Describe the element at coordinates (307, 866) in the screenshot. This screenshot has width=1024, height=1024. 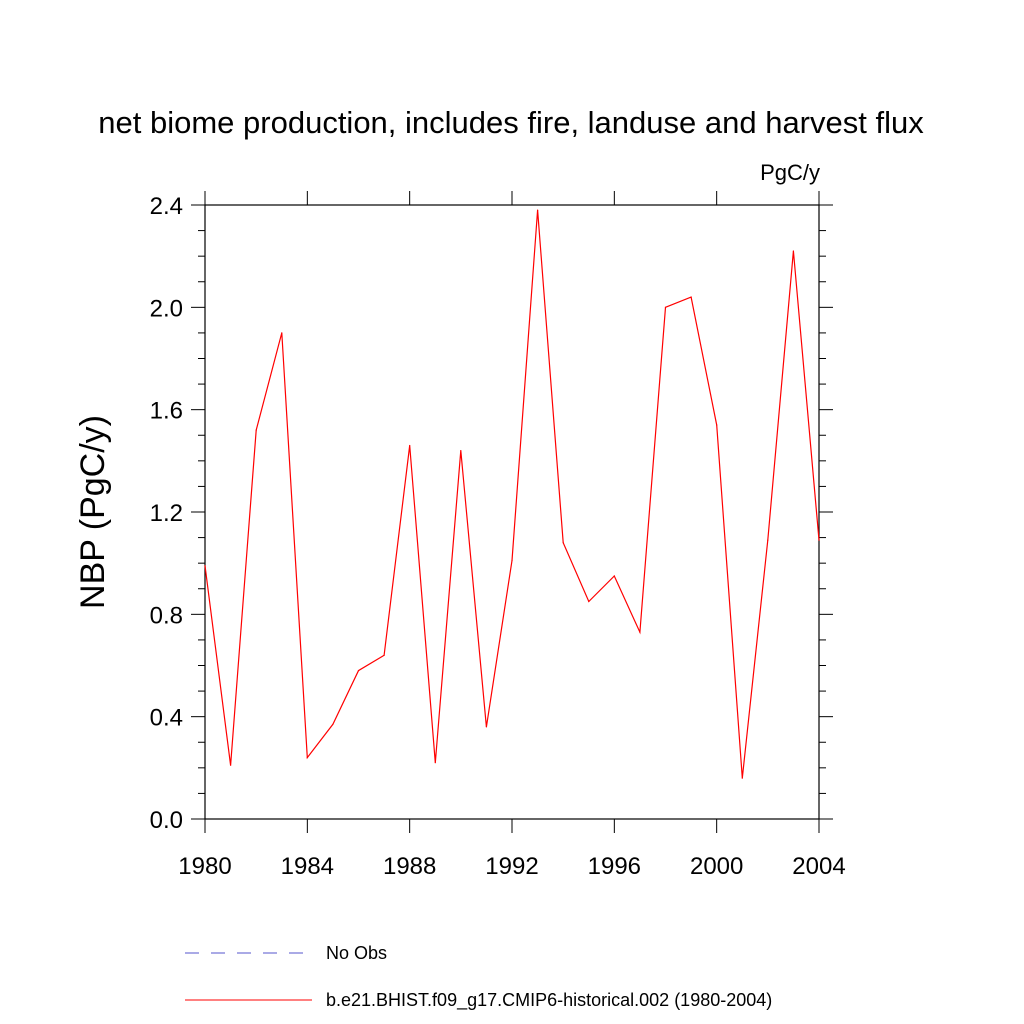
I see `x-tick-label: 1984` at that location.